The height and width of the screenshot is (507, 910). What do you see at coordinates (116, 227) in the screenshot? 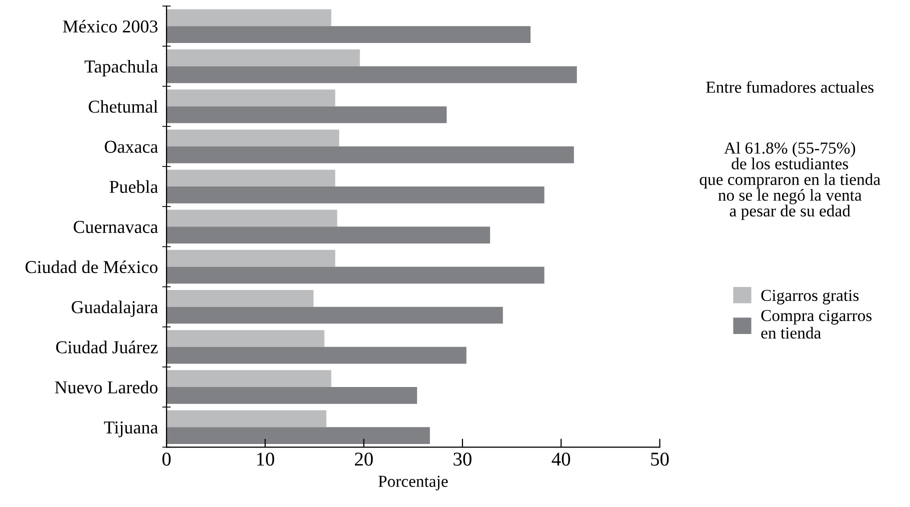
I see `y-tick-label: Cuernavaca` at bounding box center [116, 227].